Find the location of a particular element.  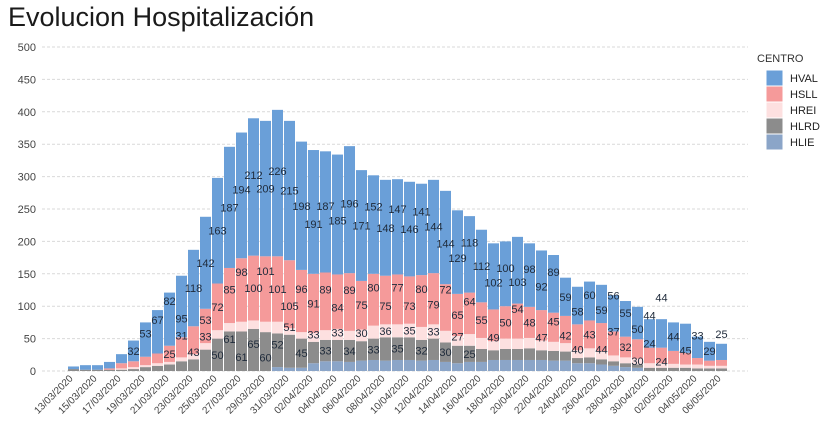

value-label-hsll: 75 is located at coordinates (361, 306).